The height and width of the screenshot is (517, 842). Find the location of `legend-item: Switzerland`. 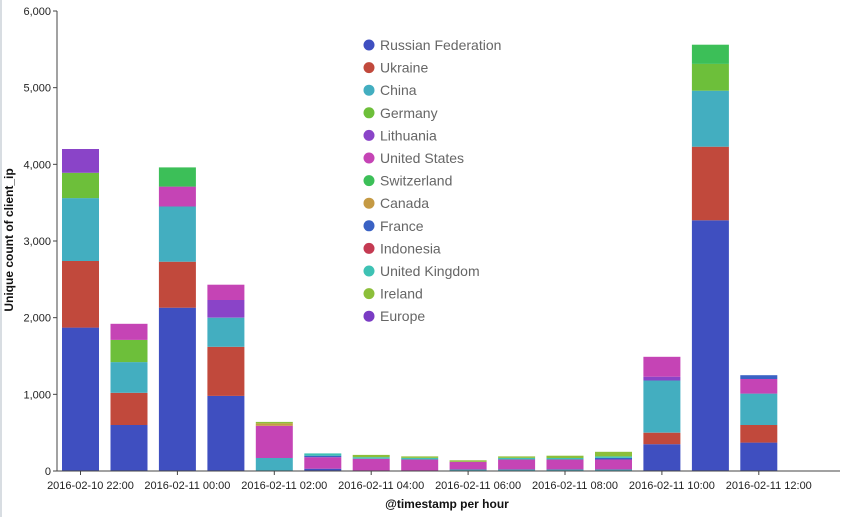

legend-item: Switzerland is located at coordinates (408, 181).